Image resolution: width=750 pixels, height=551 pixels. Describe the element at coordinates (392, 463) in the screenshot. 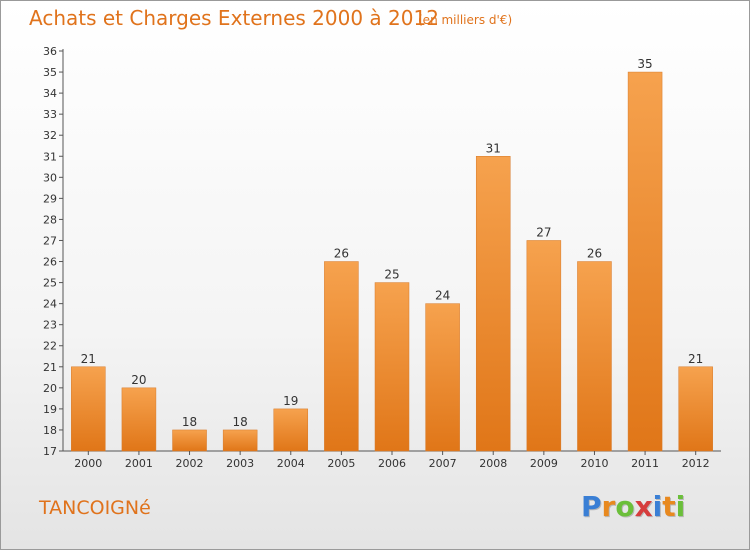

I see `x-tick-label: 2006` at that location.